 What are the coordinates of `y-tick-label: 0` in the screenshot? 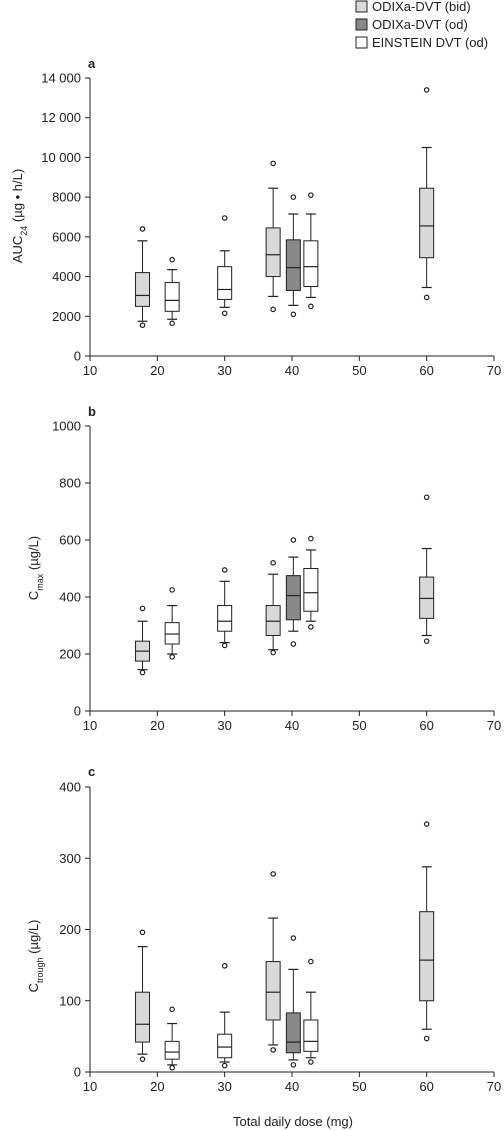 It's located at (77, 711).